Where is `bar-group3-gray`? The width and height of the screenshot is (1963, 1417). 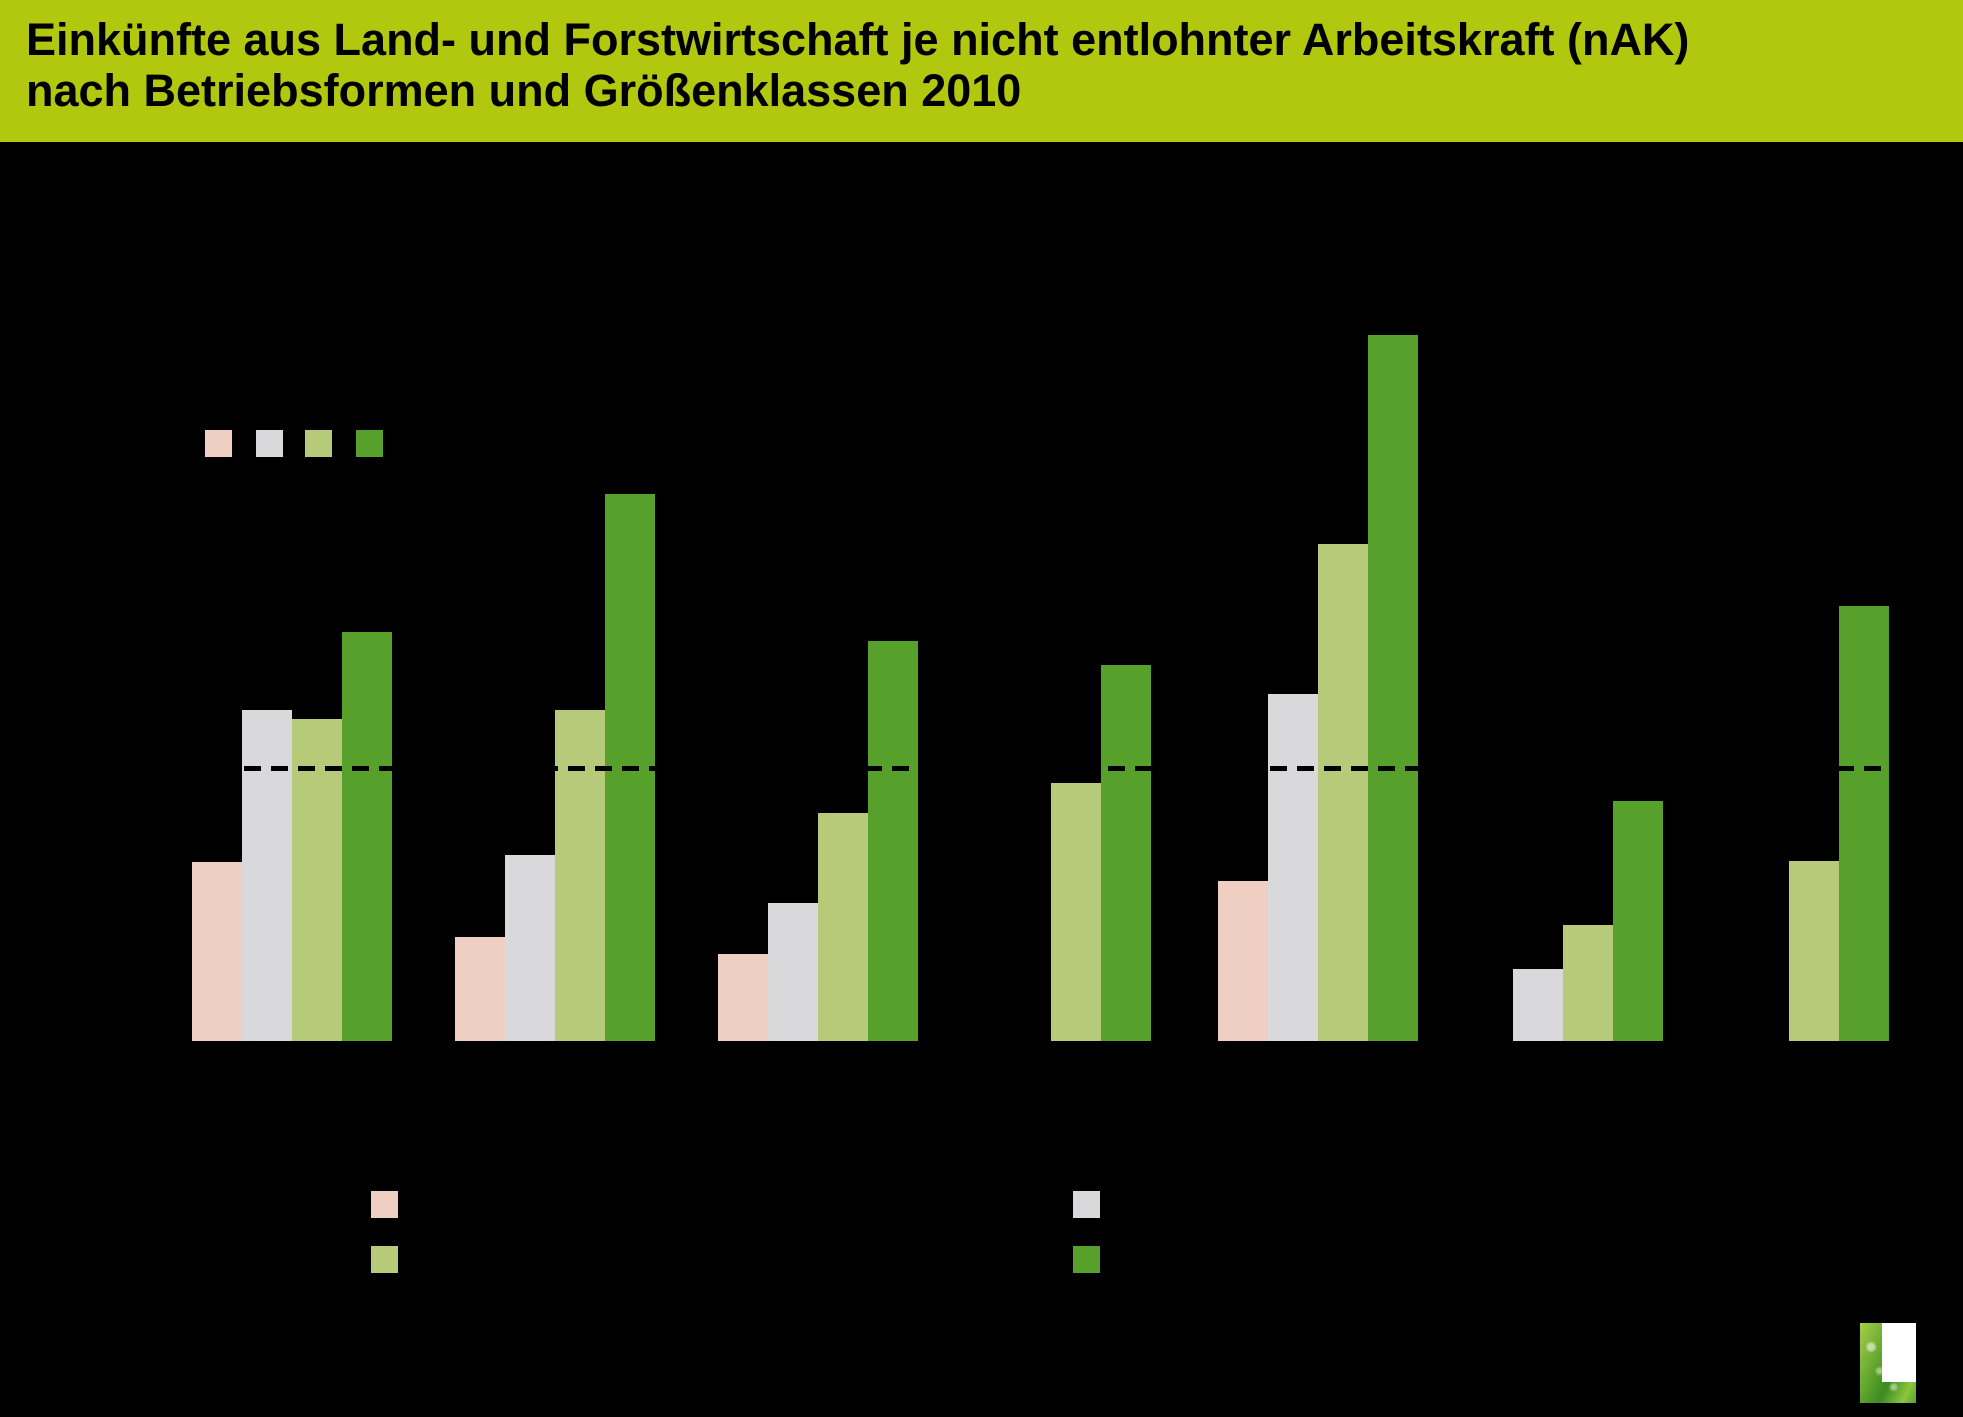
bar-group3-gray is located at coordinates (793, 972).